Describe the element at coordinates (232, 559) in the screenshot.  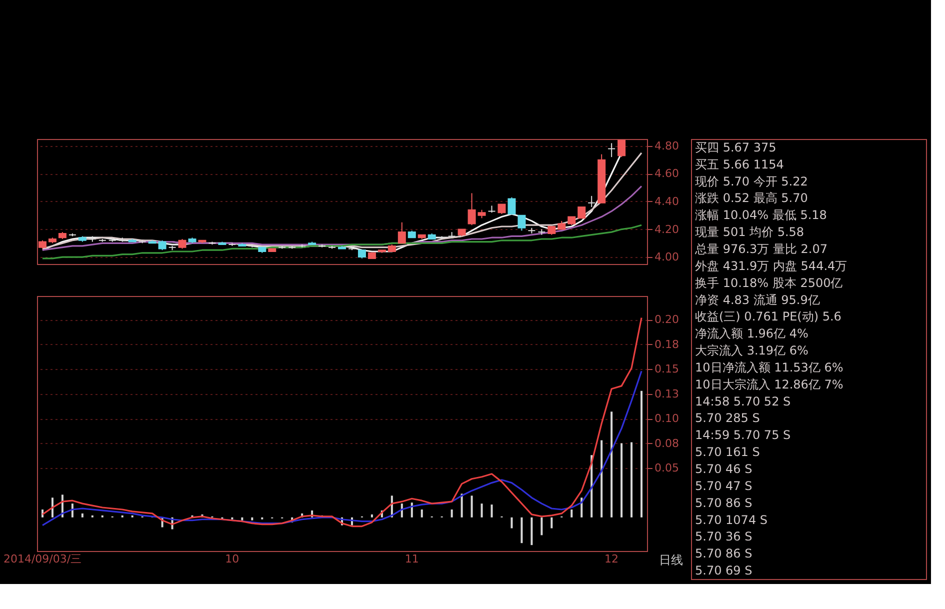
I see `x-tick-label: 10` at that location.